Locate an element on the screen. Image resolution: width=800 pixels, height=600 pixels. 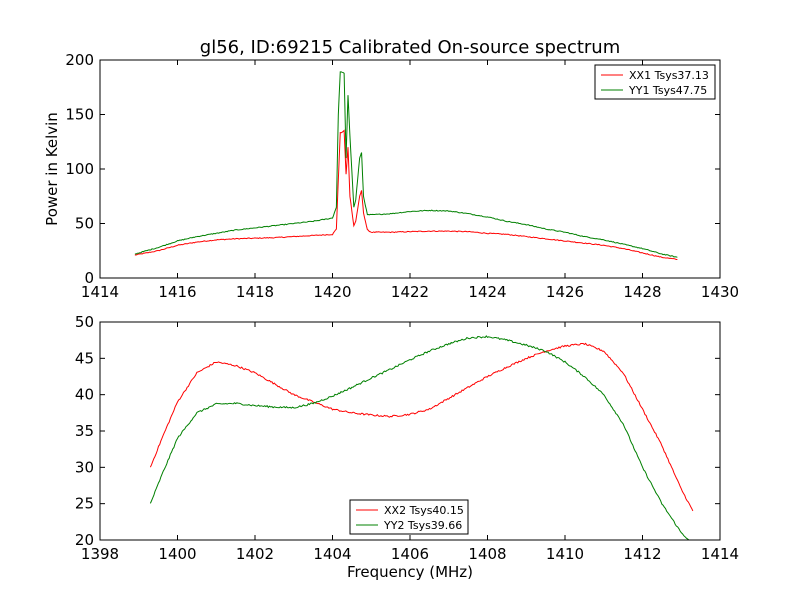
x-tick-label: 1420 is located at coordinates (332, 292).